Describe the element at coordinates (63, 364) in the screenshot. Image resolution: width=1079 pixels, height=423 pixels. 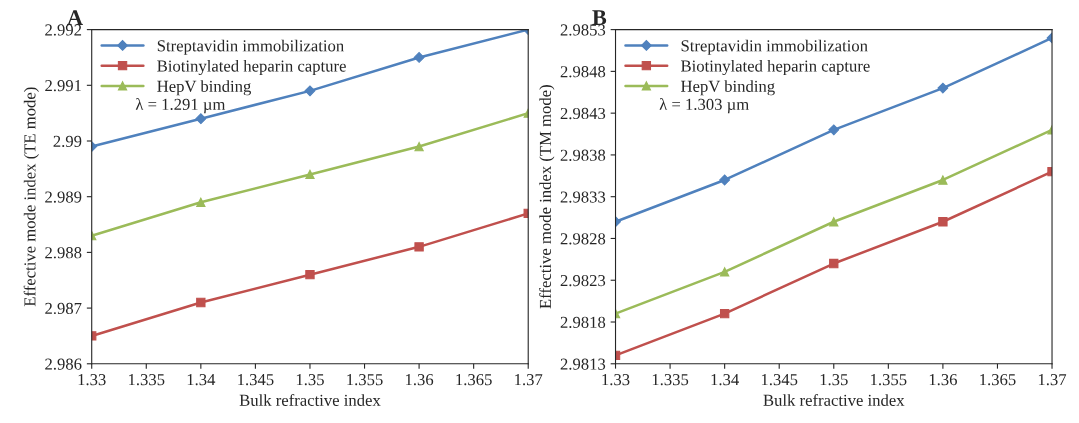
I see `y-tick-label: 2.986` at that location.